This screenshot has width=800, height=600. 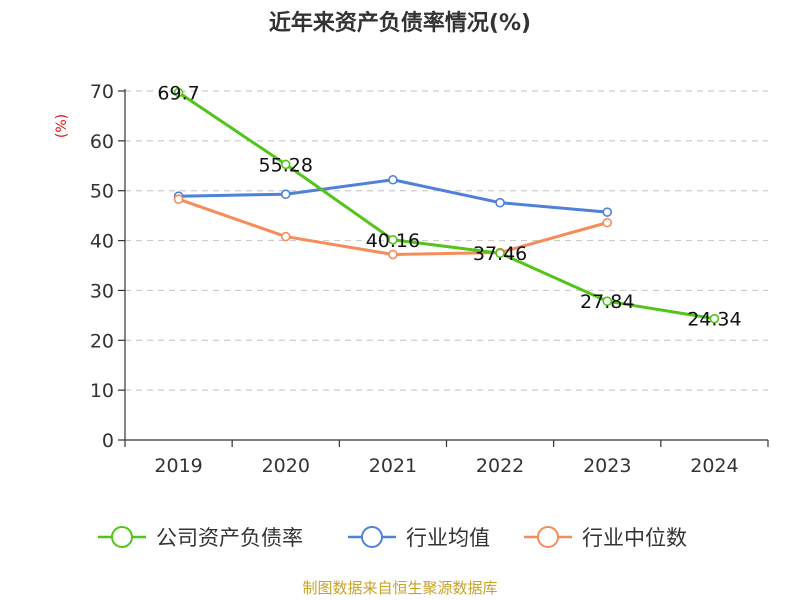 What do you see at coordinates (634, 538) in the screenshot?
I see `legend-label: 行业中位数` at bounding box center [634, 538].